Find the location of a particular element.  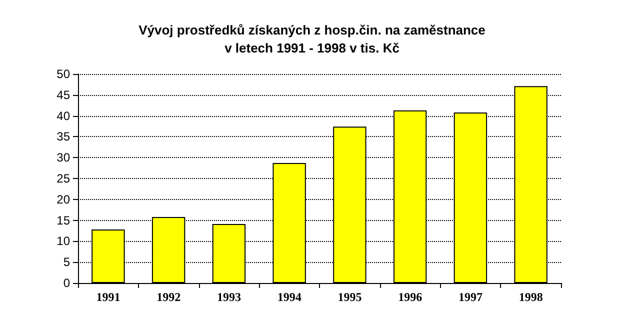

y-tick-label: 25 is located at coordinates (63, 179).